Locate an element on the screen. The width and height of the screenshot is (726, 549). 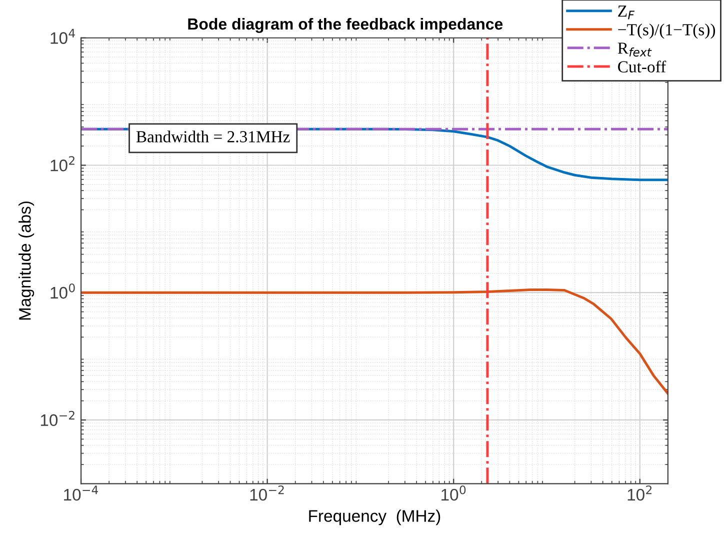
y-tick-label: 10$^{0}$ is located at coordinates (62, 291).